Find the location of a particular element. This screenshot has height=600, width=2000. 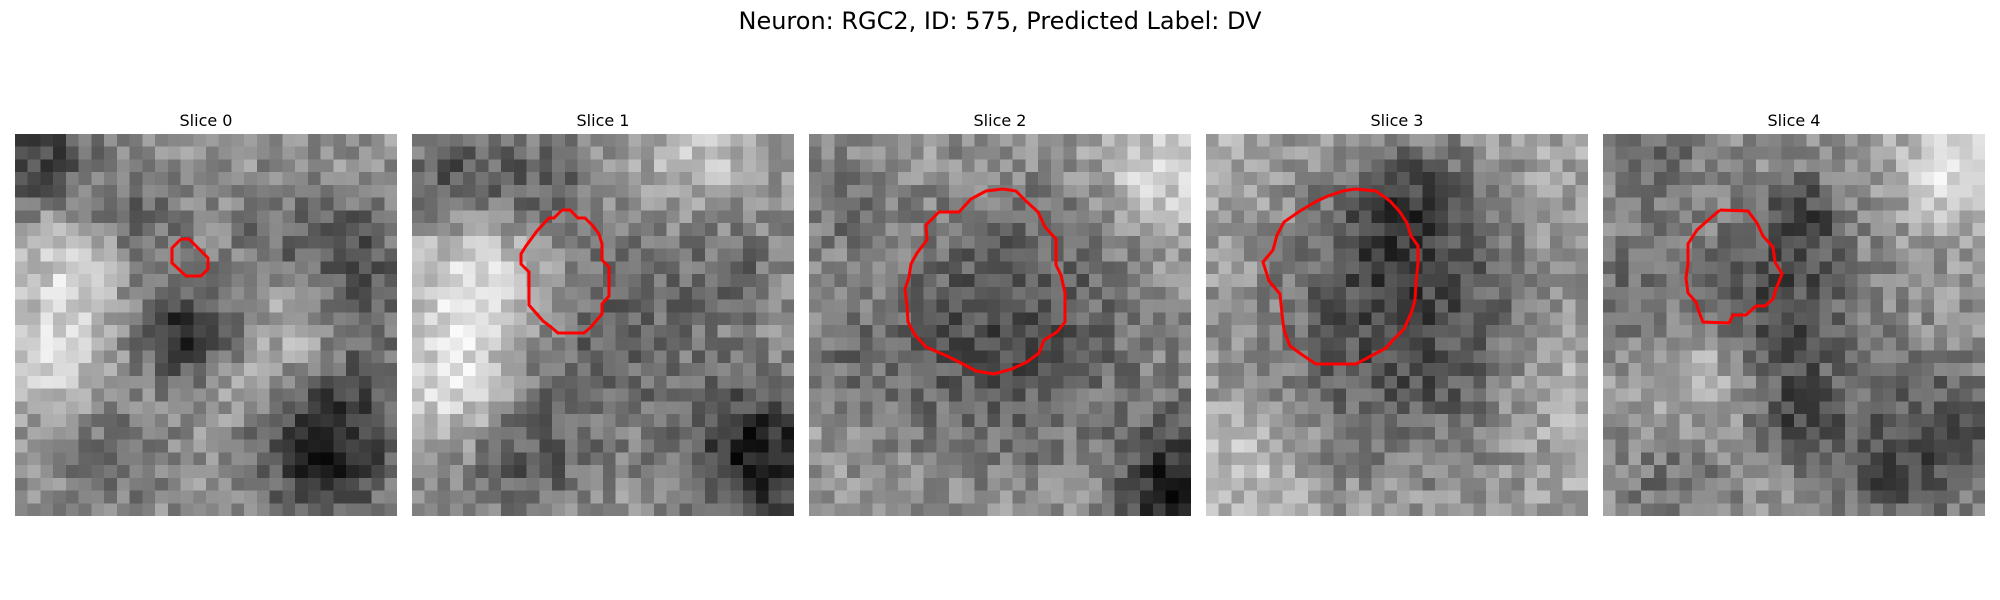

slice-panel-3: Slice 3 is located at coordinates (1397, 313).